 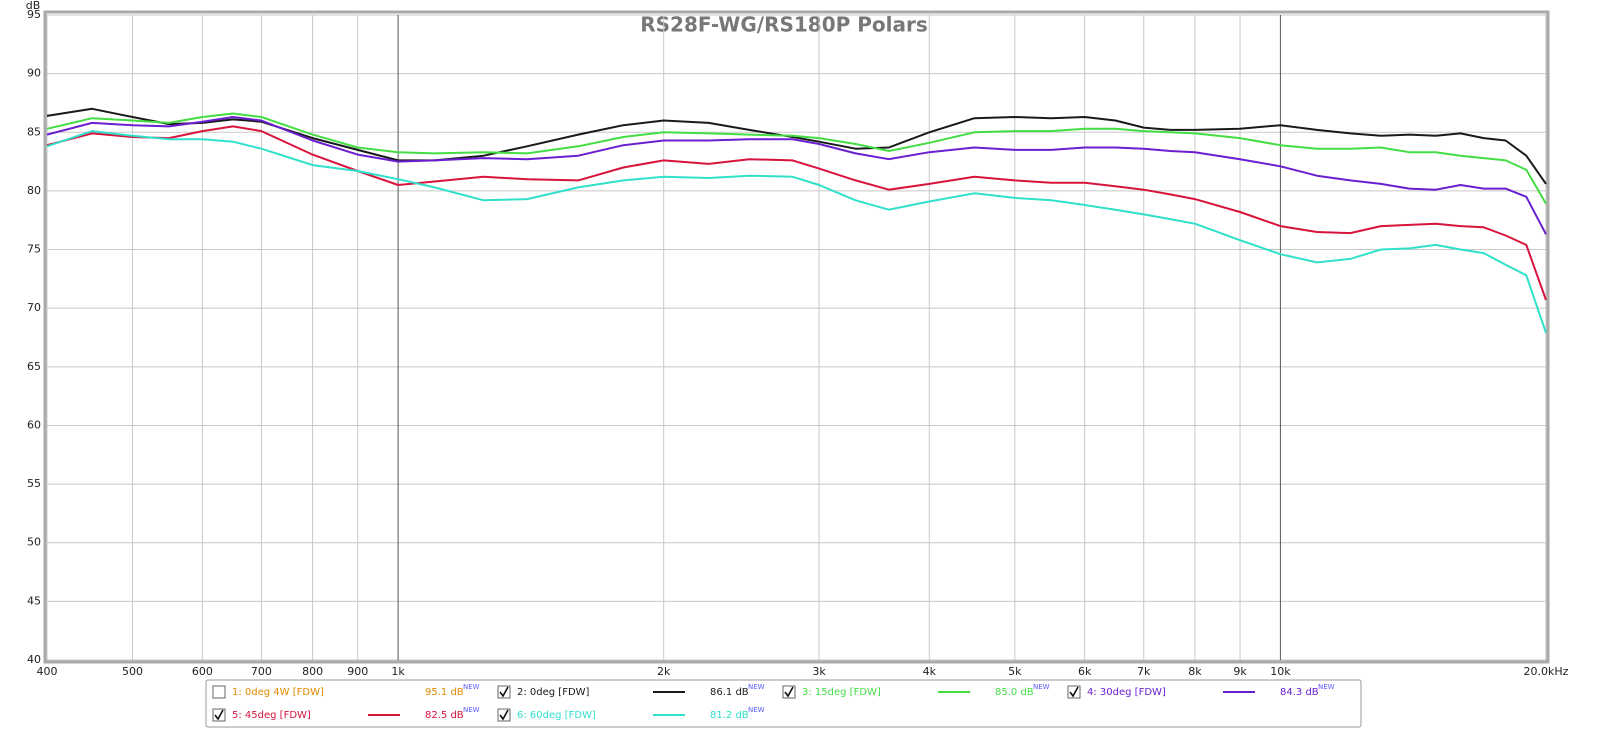 I want to click on y-tick-label: 80, so click(x=34, y=190).